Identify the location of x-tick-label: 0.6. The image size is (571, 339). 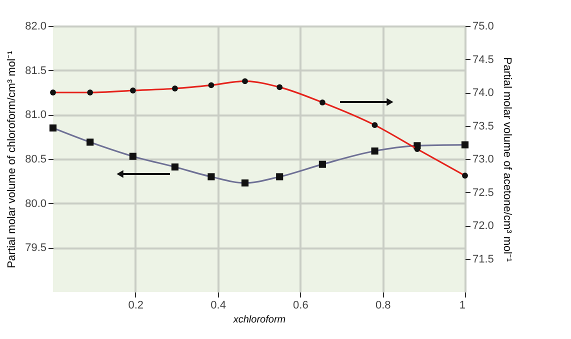
(300, 306).